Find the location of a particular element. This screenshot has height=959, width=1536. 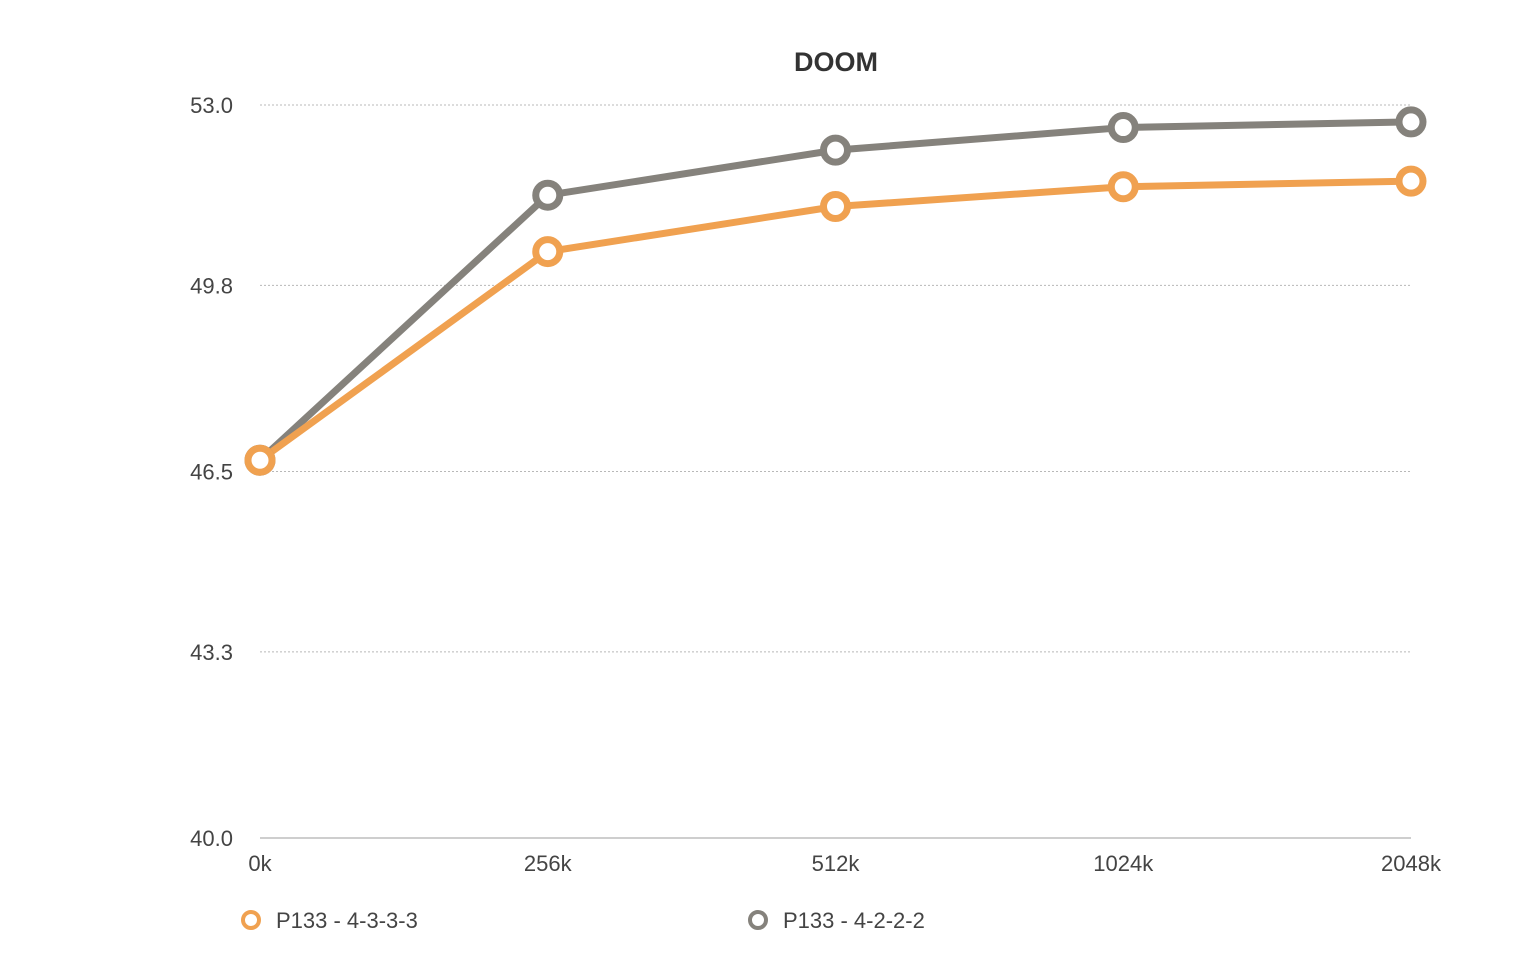

y-axis-tick-labels: 40.0 43.3 46.5 49.8 53.0 is located at coordinates (211, 472).